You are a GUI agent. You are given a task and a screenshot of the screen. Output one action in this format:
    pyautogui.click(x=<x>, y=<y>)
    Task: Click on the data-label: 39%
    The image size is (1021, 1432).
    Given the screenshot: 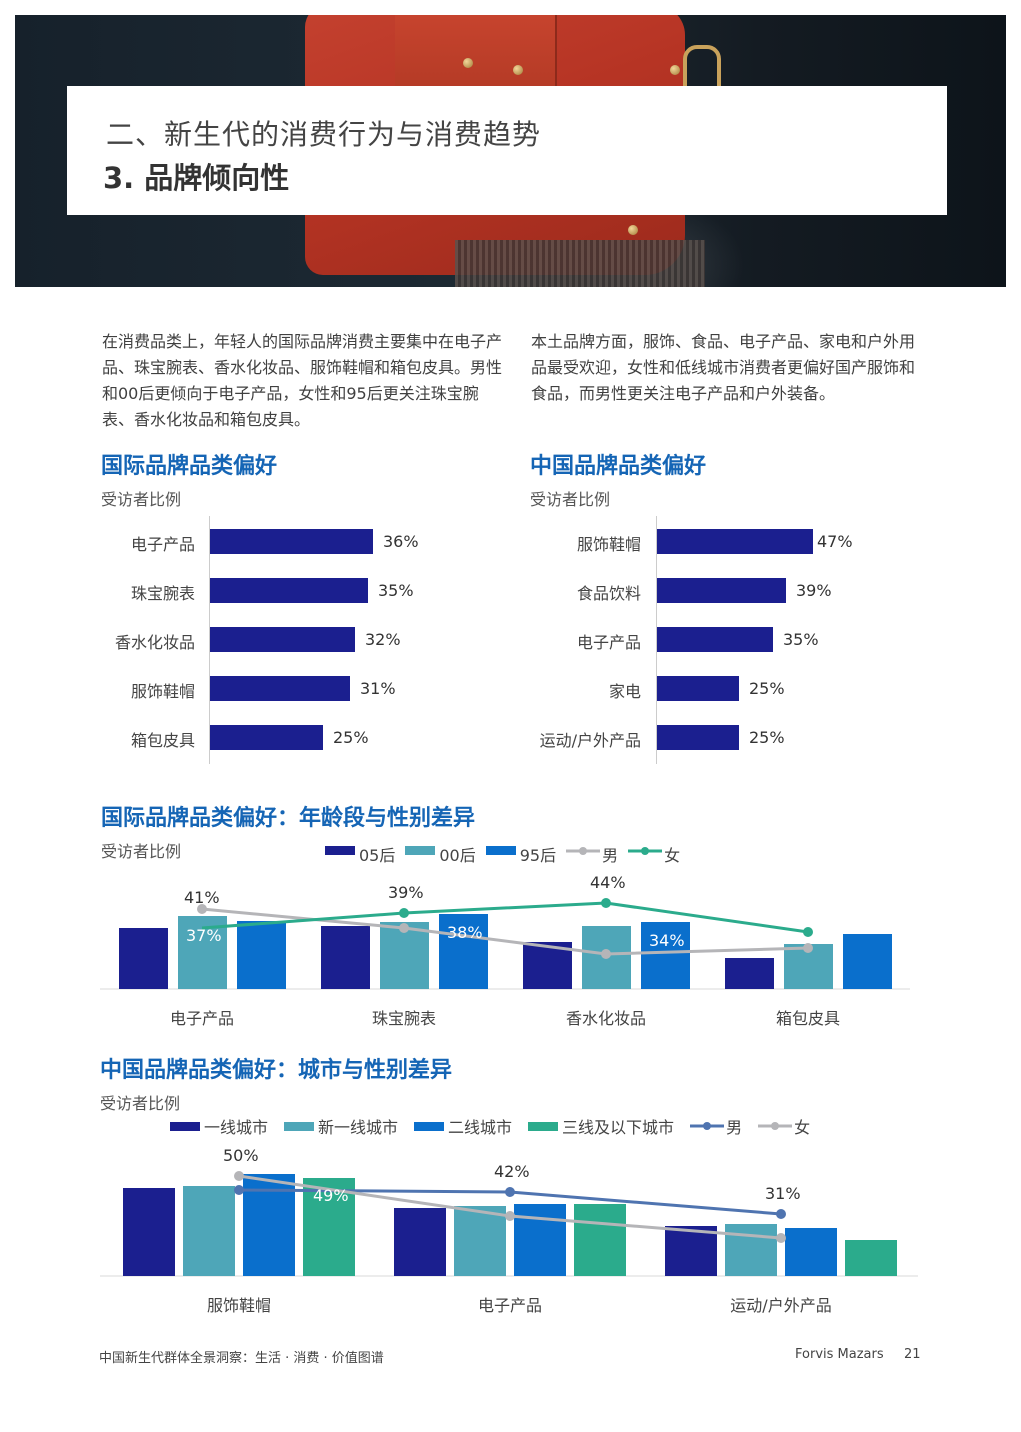 What is the action you would take?
    pyautogui.click(x=406, y=892)
    